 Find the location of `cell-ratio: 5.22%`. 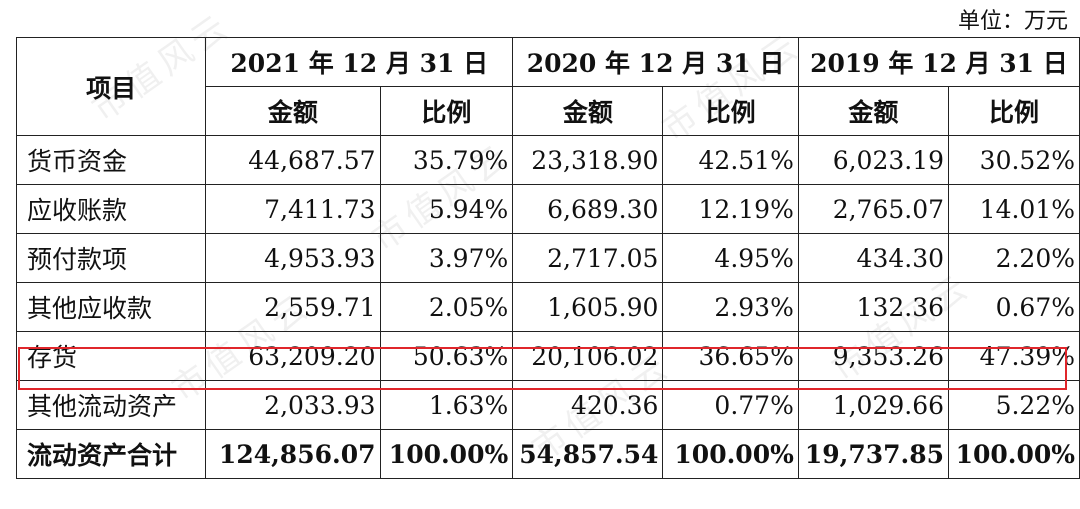

cell-ratio: 5.22% is located at coordinates (1014, 405).